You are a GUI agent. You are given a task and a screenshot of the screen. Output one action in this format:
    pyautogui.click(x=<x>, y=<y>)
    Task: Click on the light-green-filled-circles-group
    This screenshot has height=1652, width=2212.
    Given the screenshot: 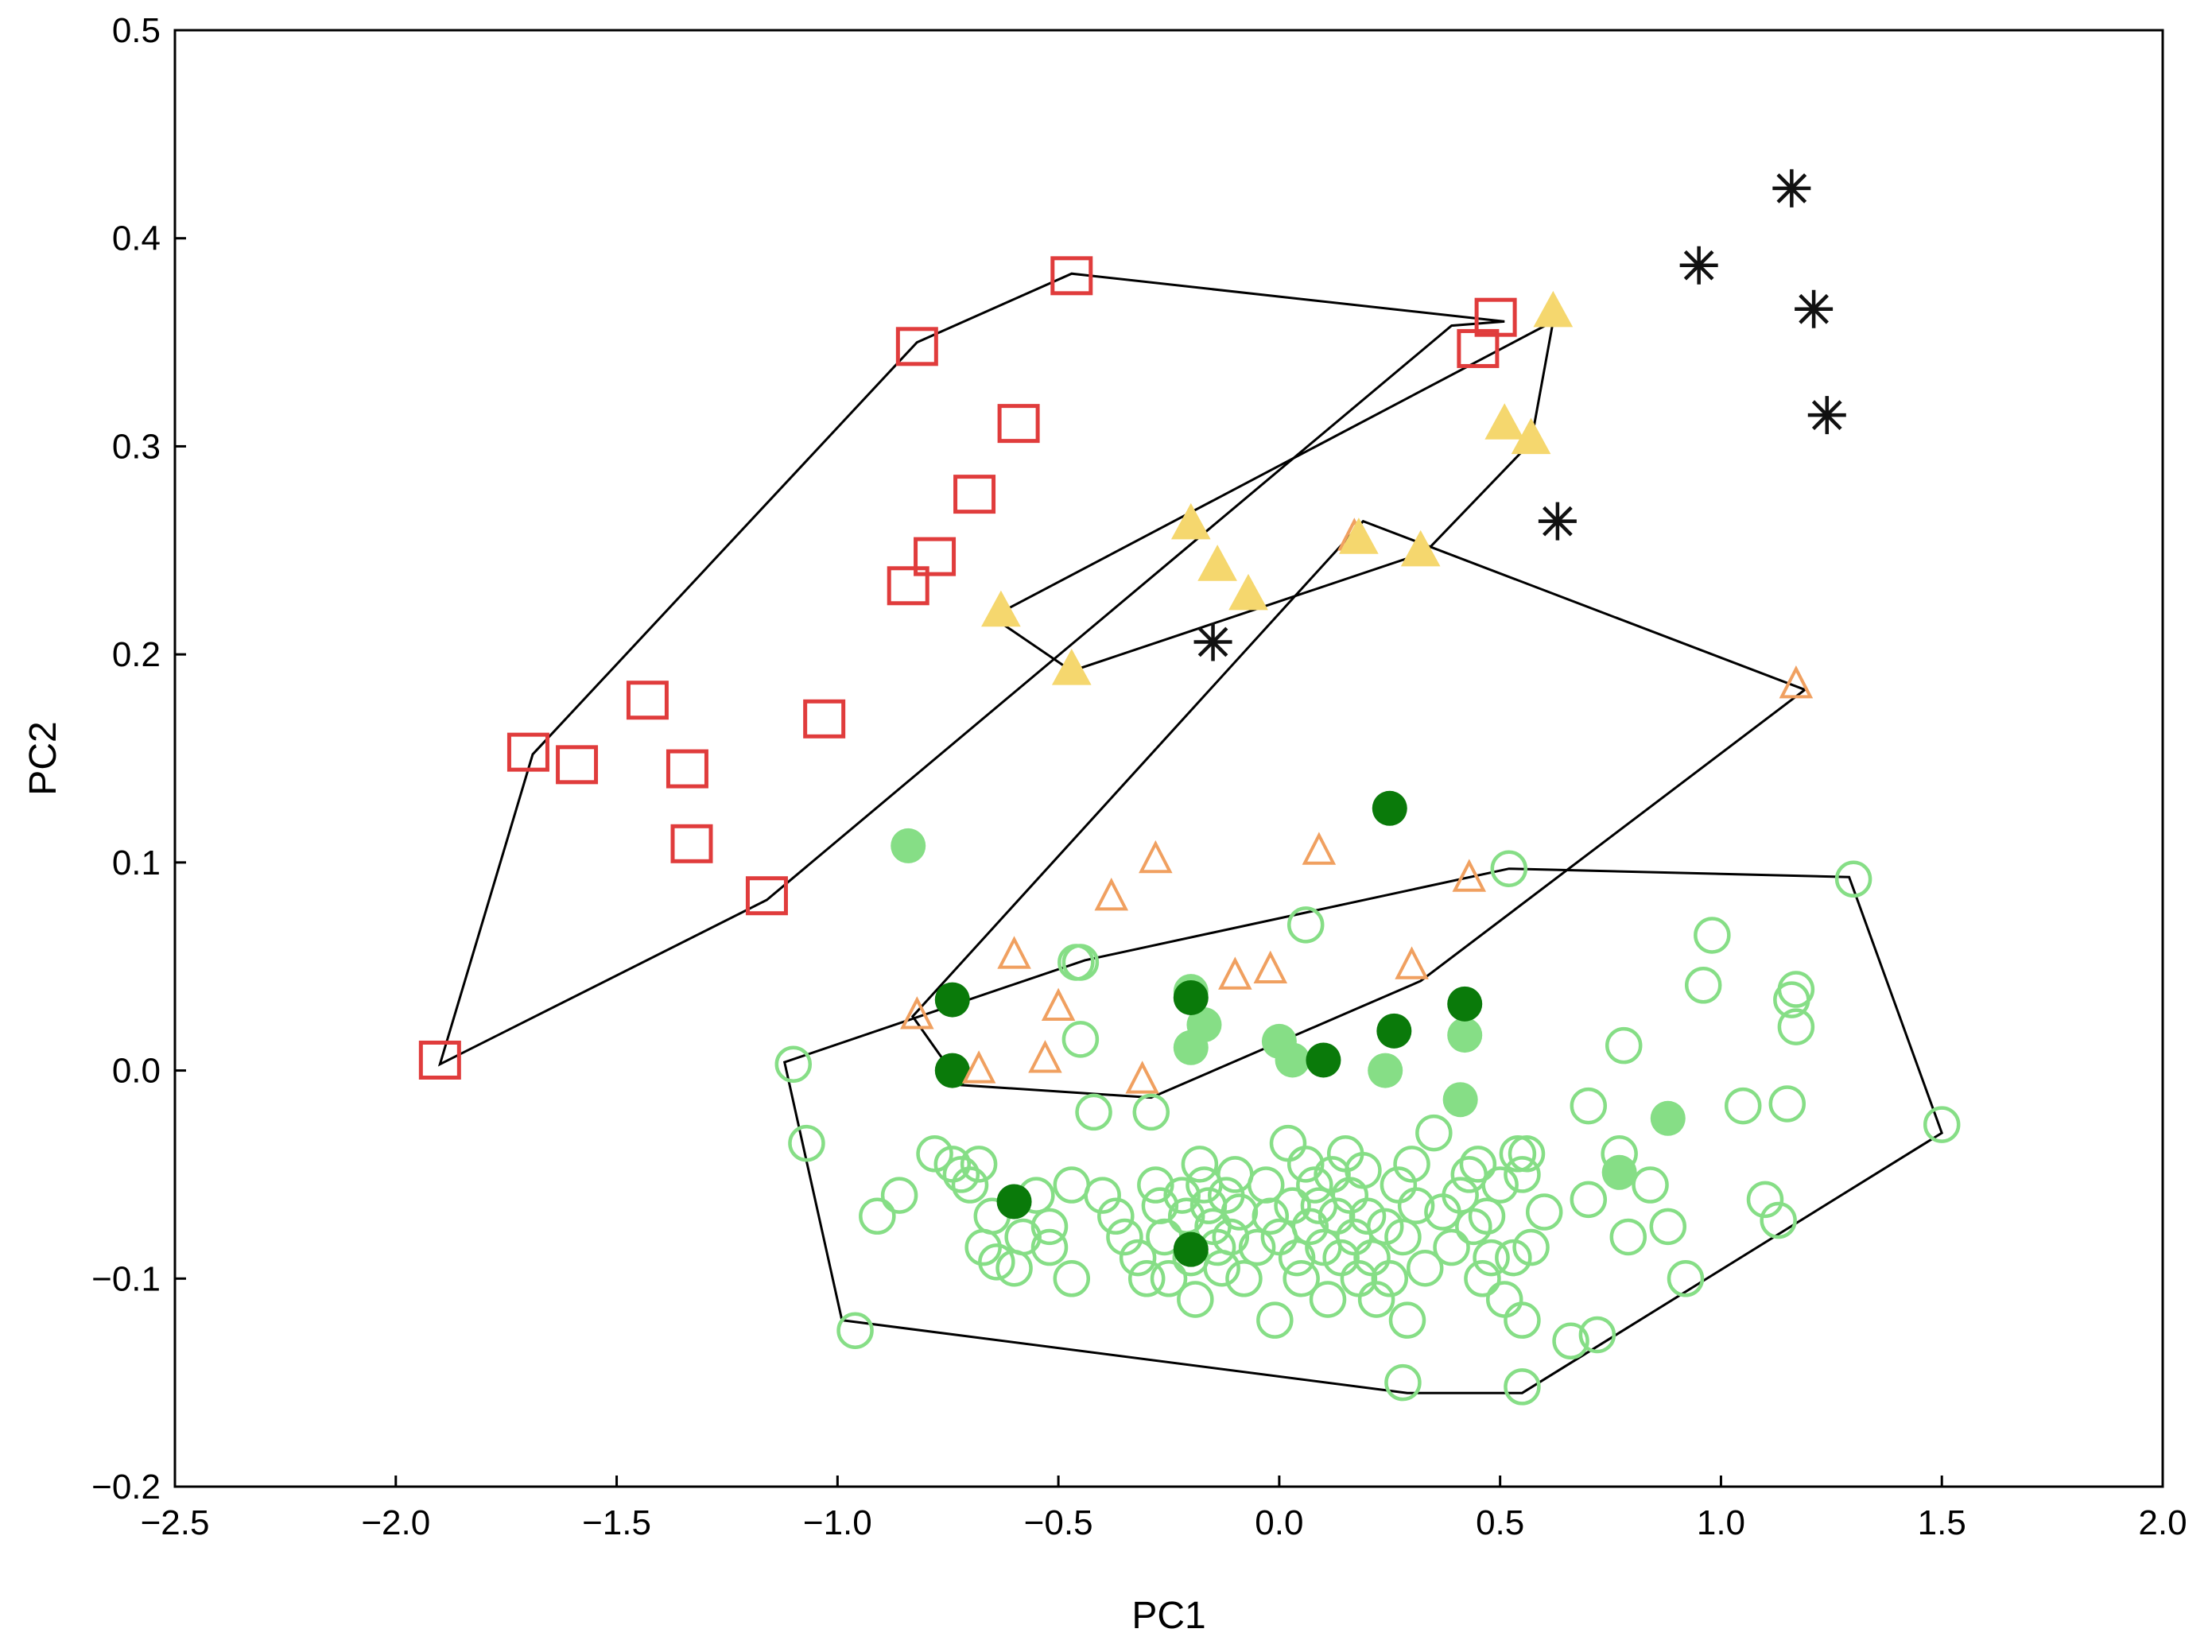 What is the action you would take?
    pyautogui.click(x=1288, y=1009)
    